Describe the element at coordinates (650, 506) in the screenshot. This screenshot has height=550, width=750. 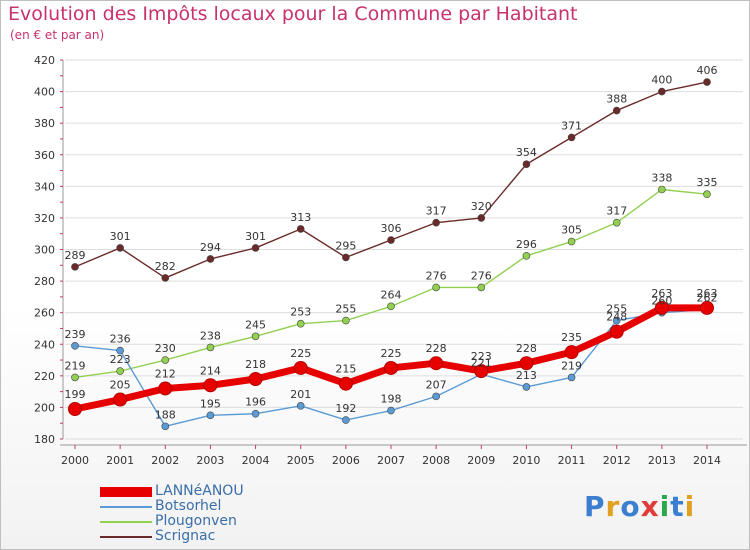
I see `logo-letter: x` at that location.